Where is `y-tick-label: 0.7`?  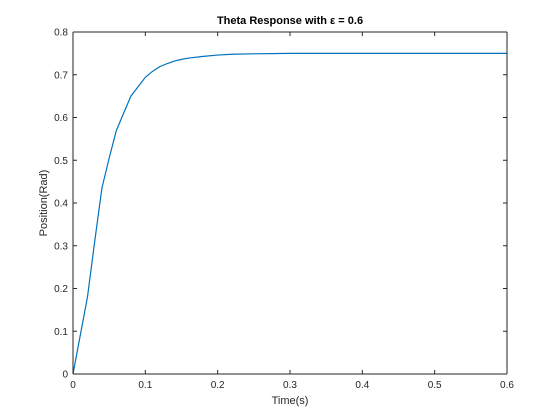 y-tick-label: 0.7 is located at coordinates (61, 75).